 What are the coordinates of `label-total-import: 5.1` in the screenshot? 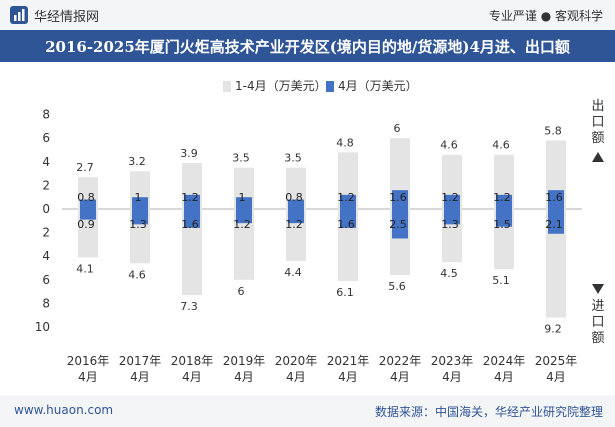 It's located at (501, 280).